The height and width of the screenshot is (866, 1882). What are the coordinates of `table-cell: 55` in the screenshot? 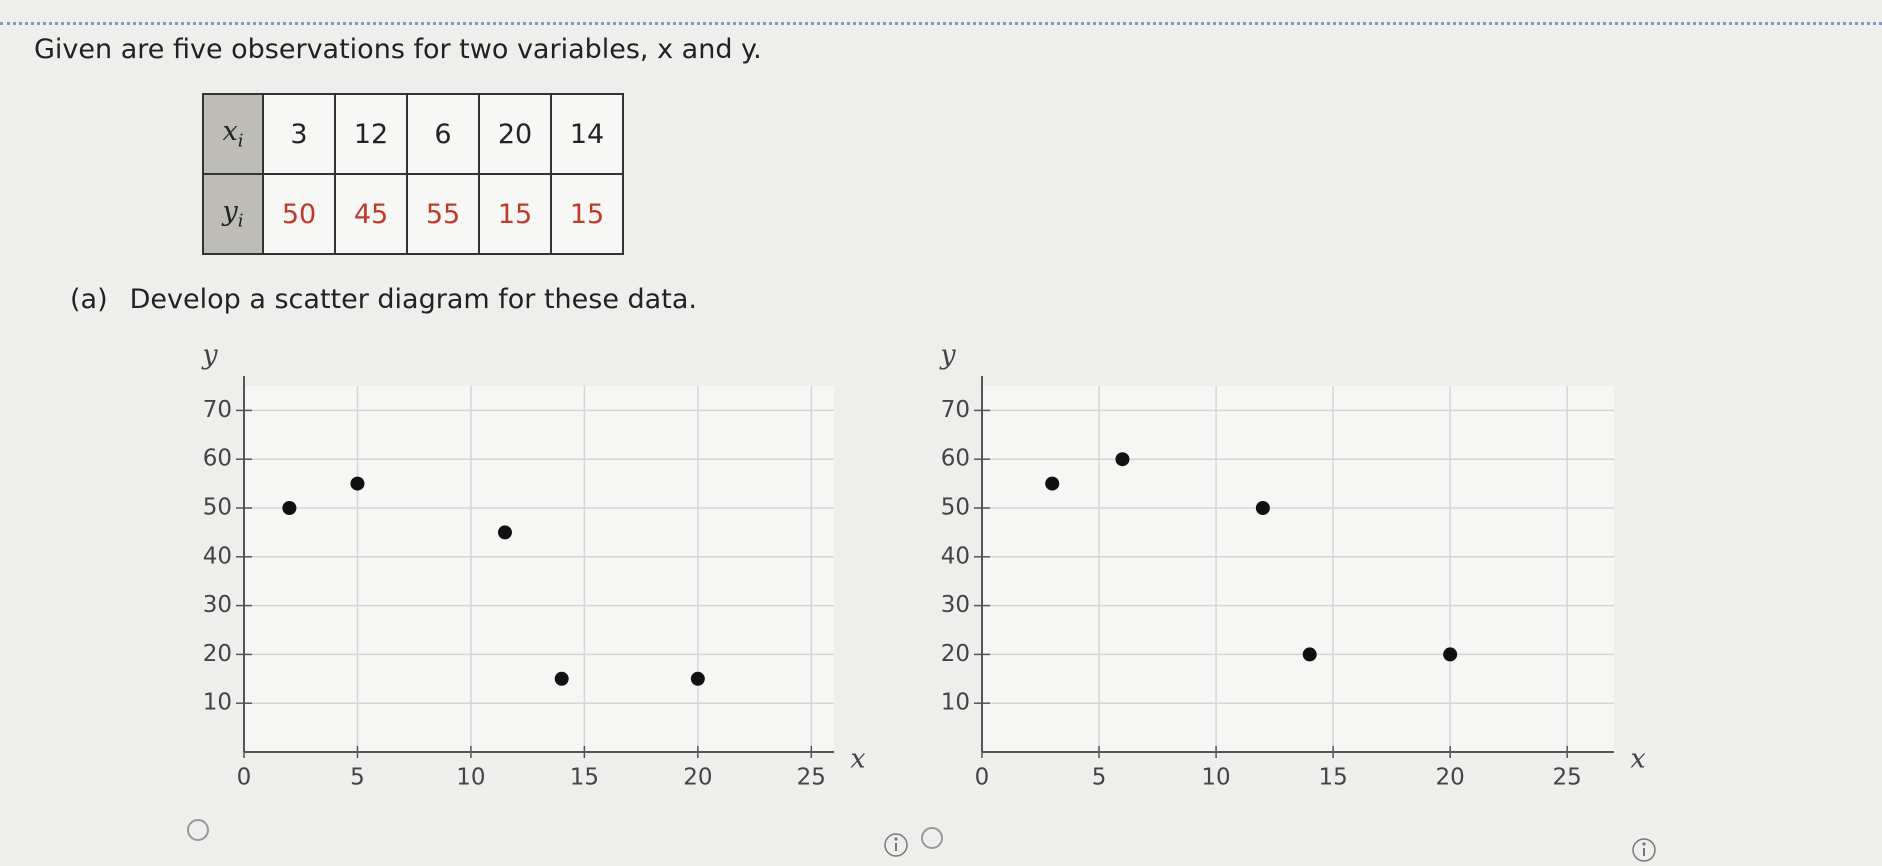 It's located at (443, 214).